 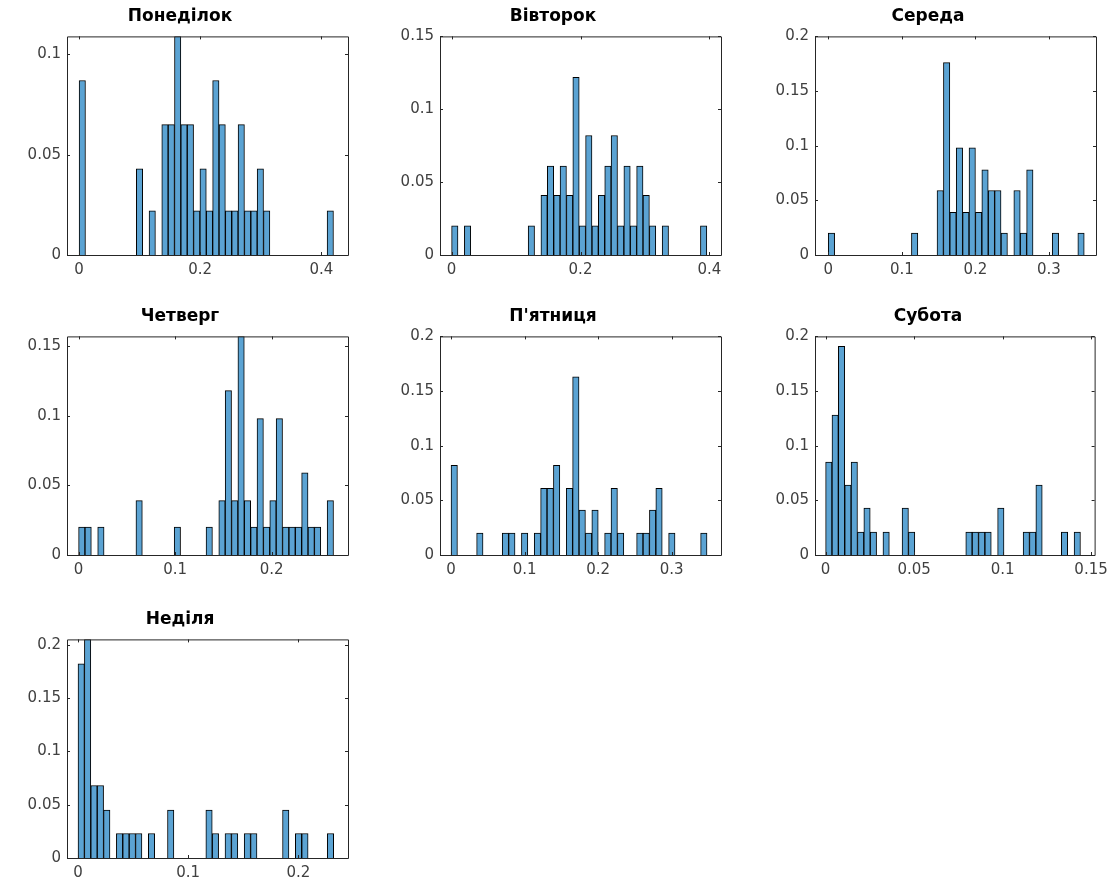 What do you see at coordinates (180, 314) in the screenshot?
I see `chart-title: Четверг` at bounding box center [180, 314].